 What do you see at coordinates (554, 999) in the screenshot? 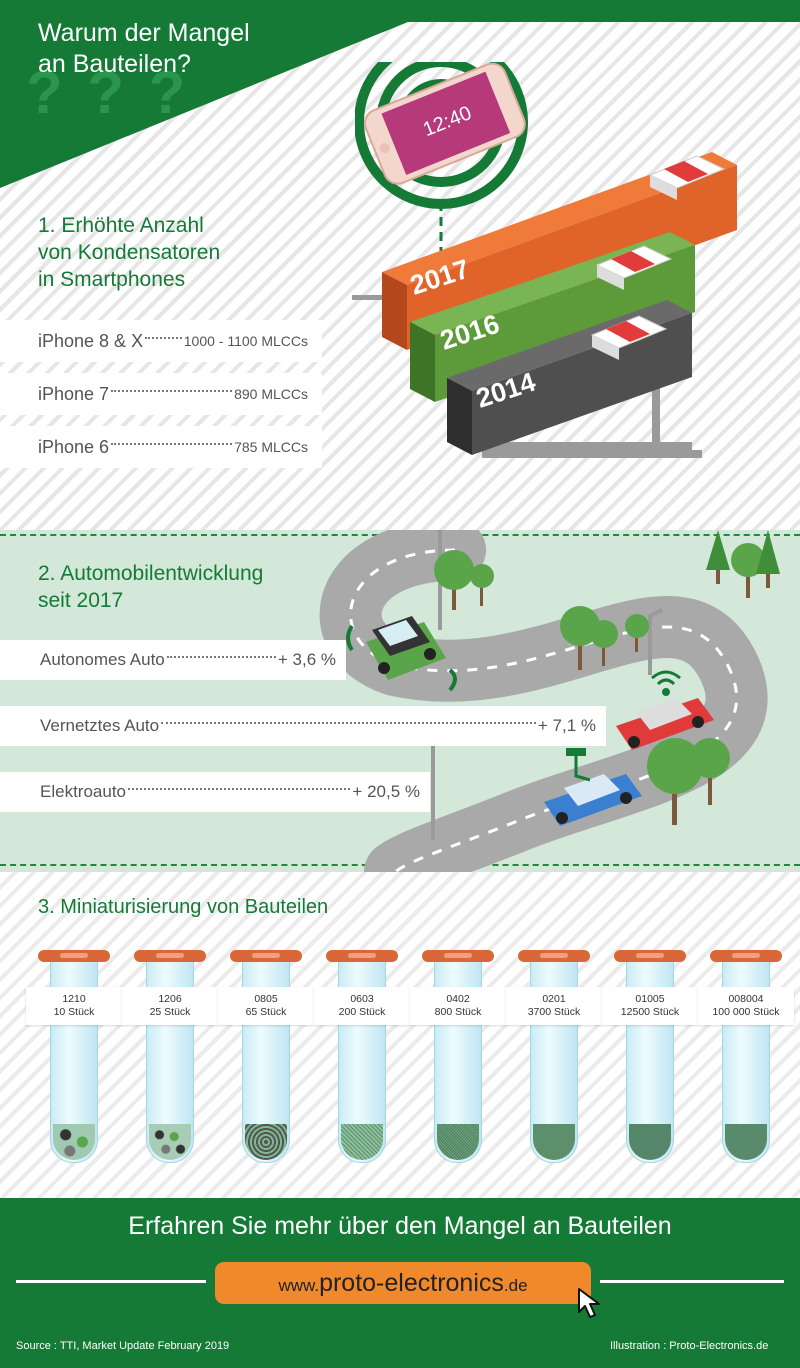
I see `component-size: 0201` at bounding box center [554, 999].